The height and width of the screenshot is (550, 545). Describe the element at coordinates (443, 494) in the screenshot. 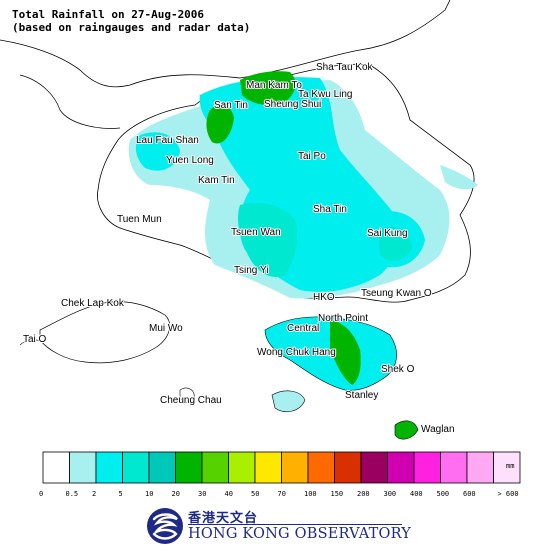

I see `legend-tick-label: 500` at that location.